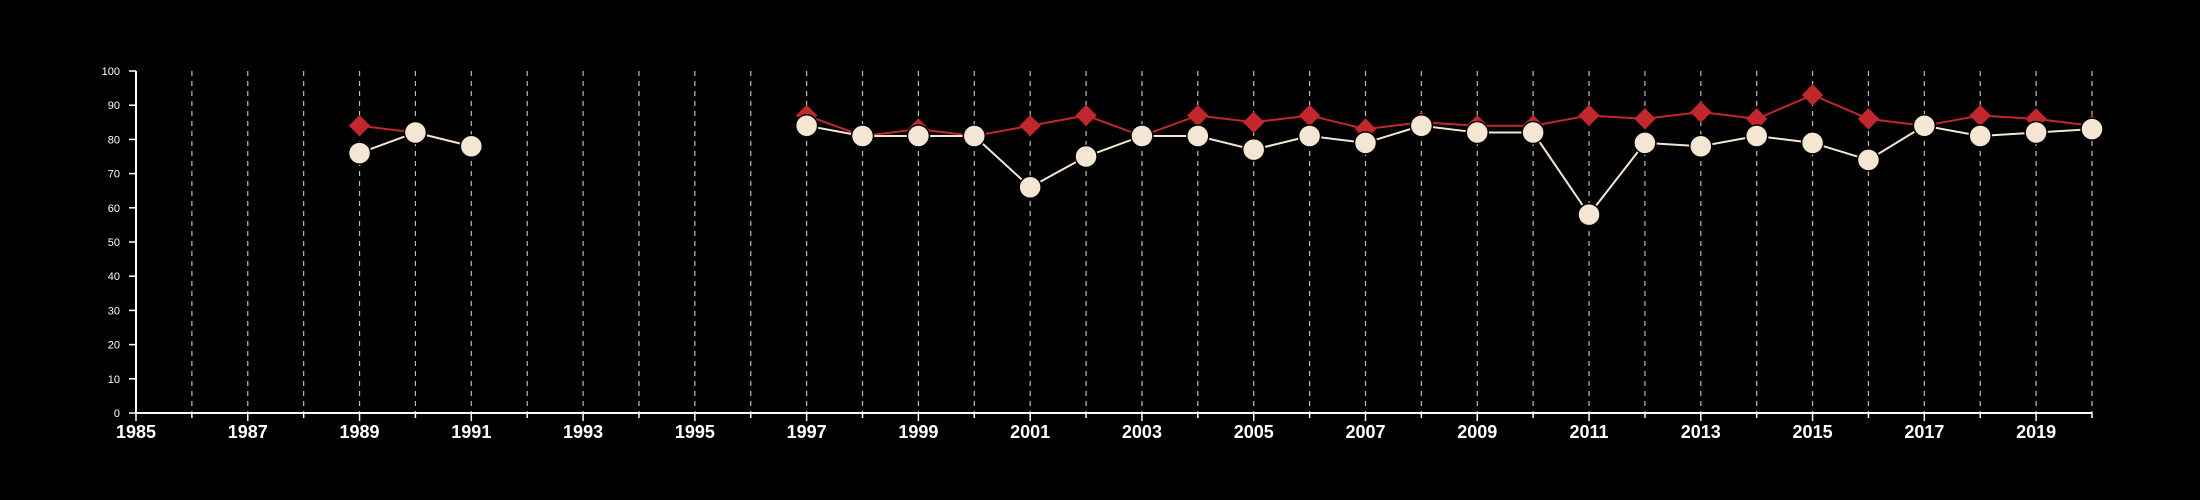 Image resolution: width=2200 pixels, height=500 pixels. Describe the element at coordinates (807, 432) in the screenshot. I see `x-tick-label-1997: 1997` at that location.